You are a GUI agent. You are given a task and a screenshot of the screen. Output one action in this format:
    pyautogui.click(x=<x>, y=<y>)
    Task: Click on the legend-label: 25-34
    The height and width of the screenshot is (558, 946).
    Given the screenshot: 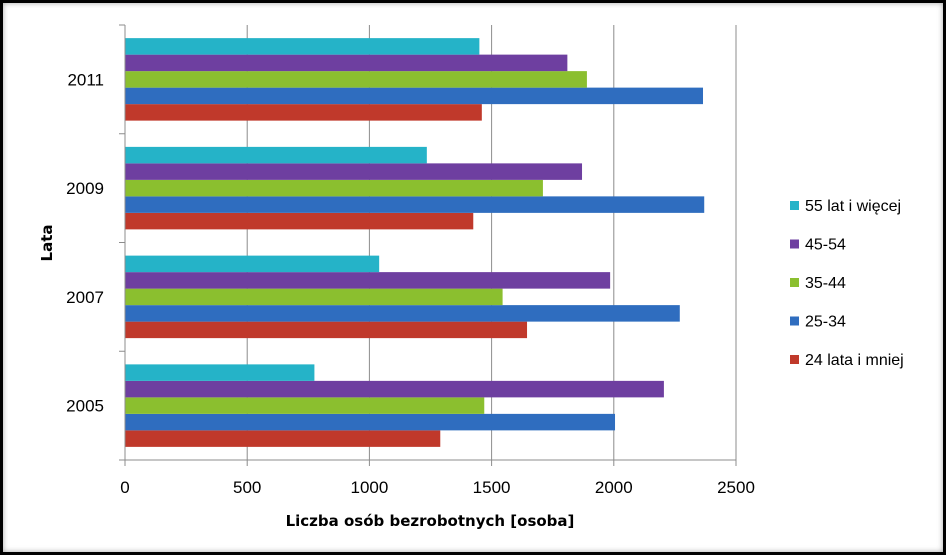 What is the action you would take?
    pyautogui.click(x=825, y=322)
    